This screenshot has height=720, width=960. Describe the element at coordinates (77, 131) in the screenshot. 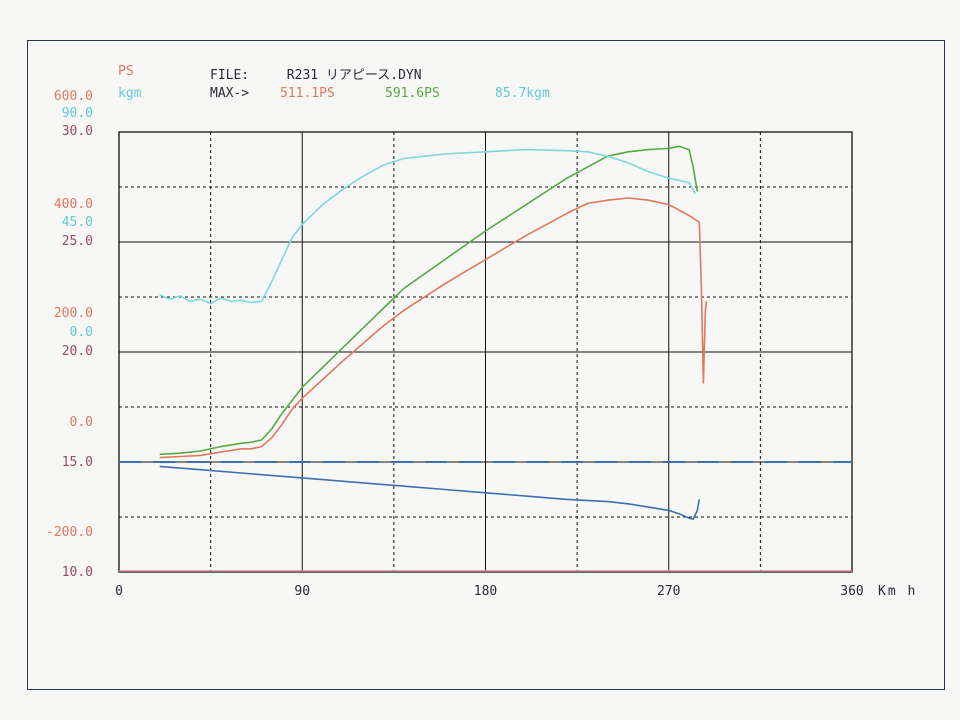

I see `y-tick-label: 30.0` at that location.